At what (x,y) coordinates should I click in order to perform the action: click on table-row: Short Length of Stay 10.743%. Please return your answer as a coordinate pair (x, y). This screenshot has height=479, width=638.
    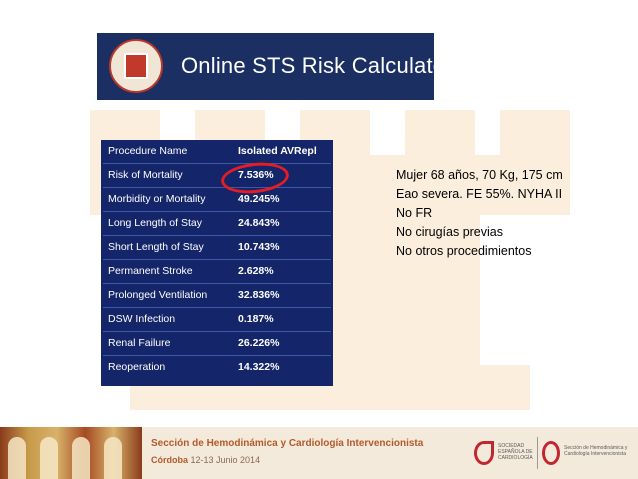
    Looking at the image, I should click on (217, 248).